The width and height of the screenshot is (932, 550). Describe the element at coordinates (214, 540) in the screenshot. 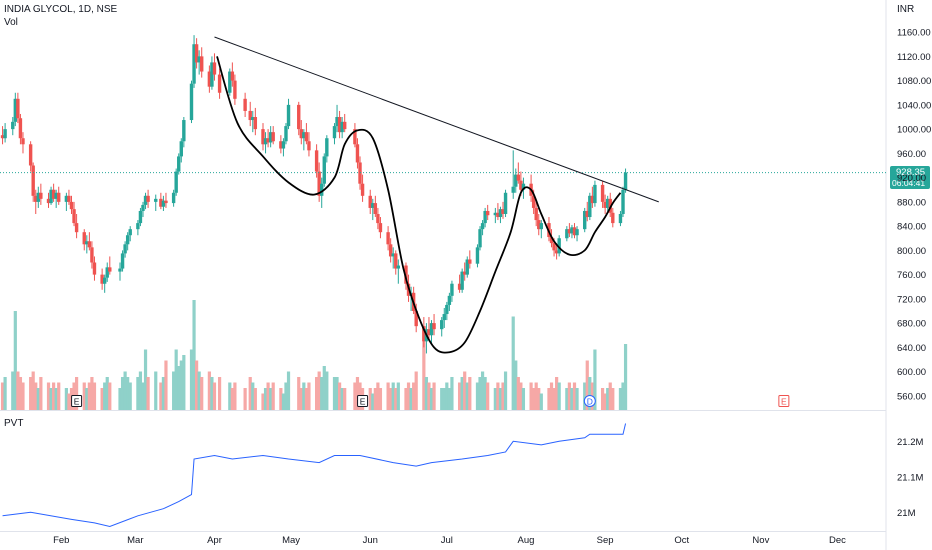

I see `x-tick-label: Apr` at that location.